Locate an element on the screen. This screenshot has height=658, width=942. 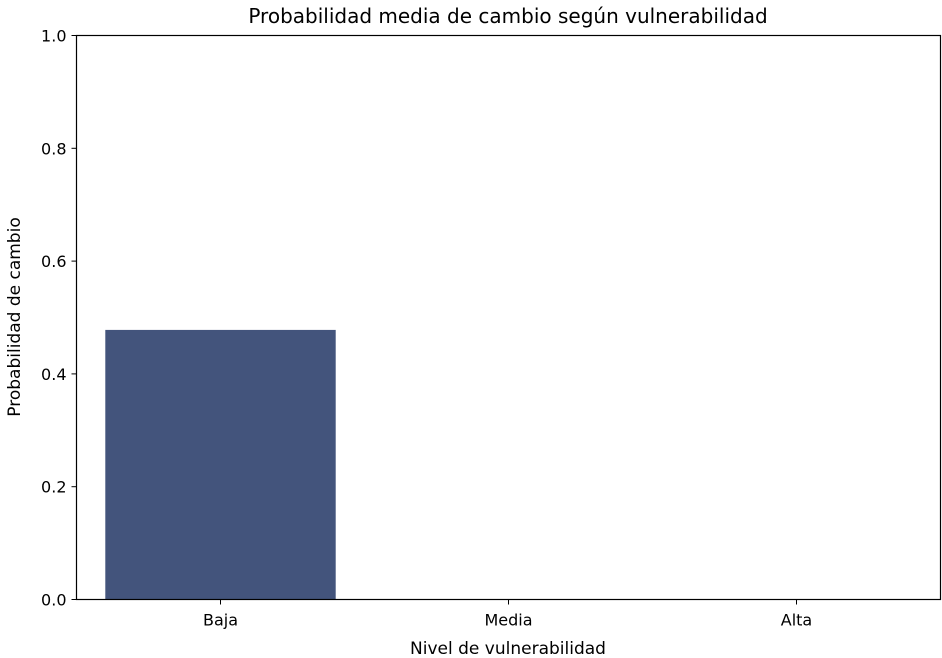
x-axis-label: Nivel de vulnerabilidad is located at coordinates (508, 648).